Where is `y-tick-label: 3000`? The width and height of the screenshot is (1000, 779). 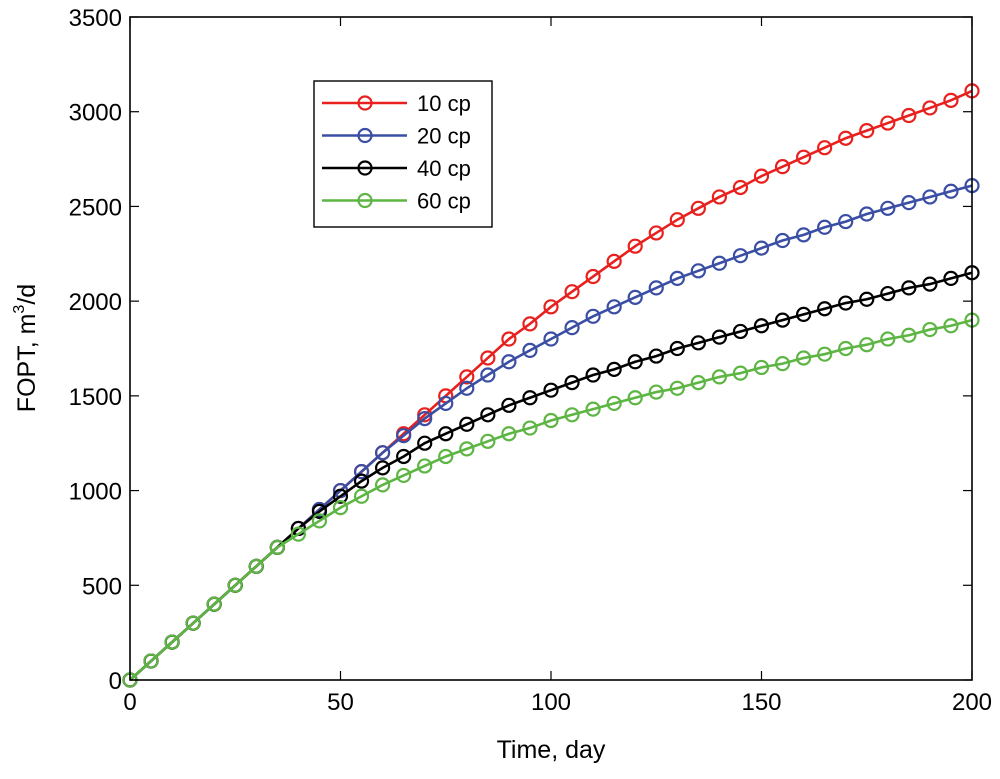 y-tick-label: 3000 is located at coordinates (95, 113).